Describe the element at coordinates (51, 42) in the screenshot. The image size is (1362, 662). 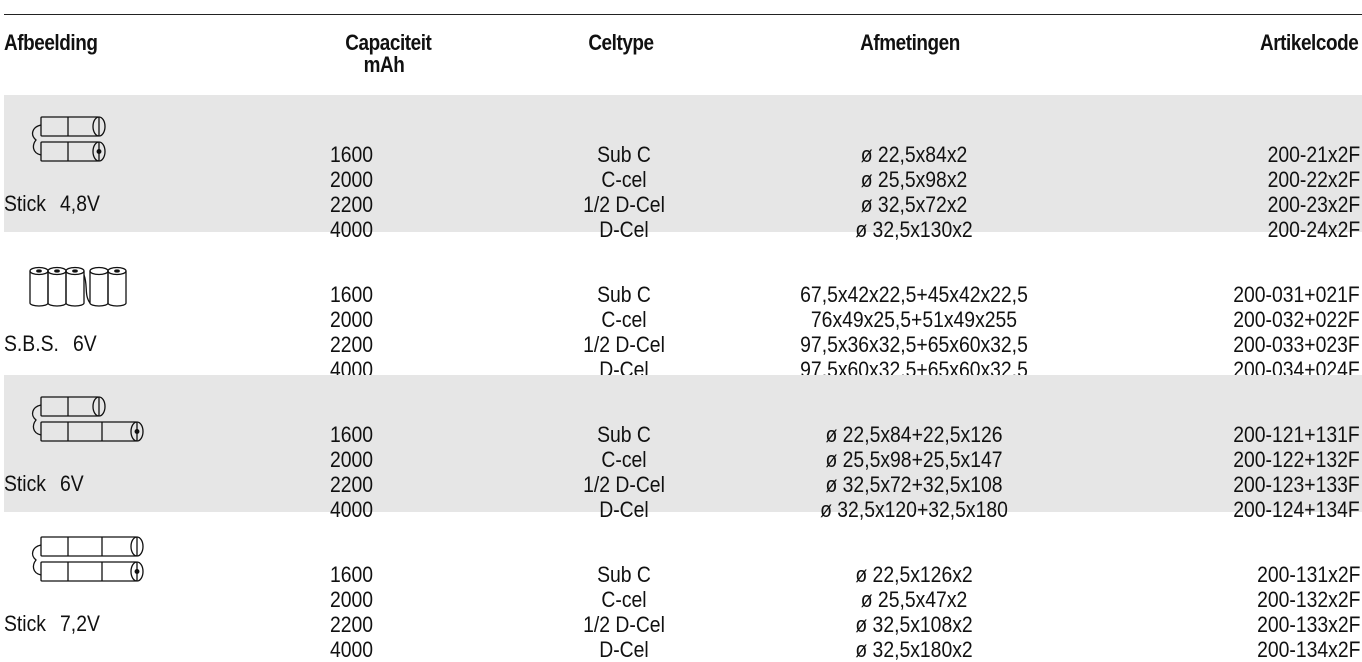
I see `header-image: Afbeelding` at that location.